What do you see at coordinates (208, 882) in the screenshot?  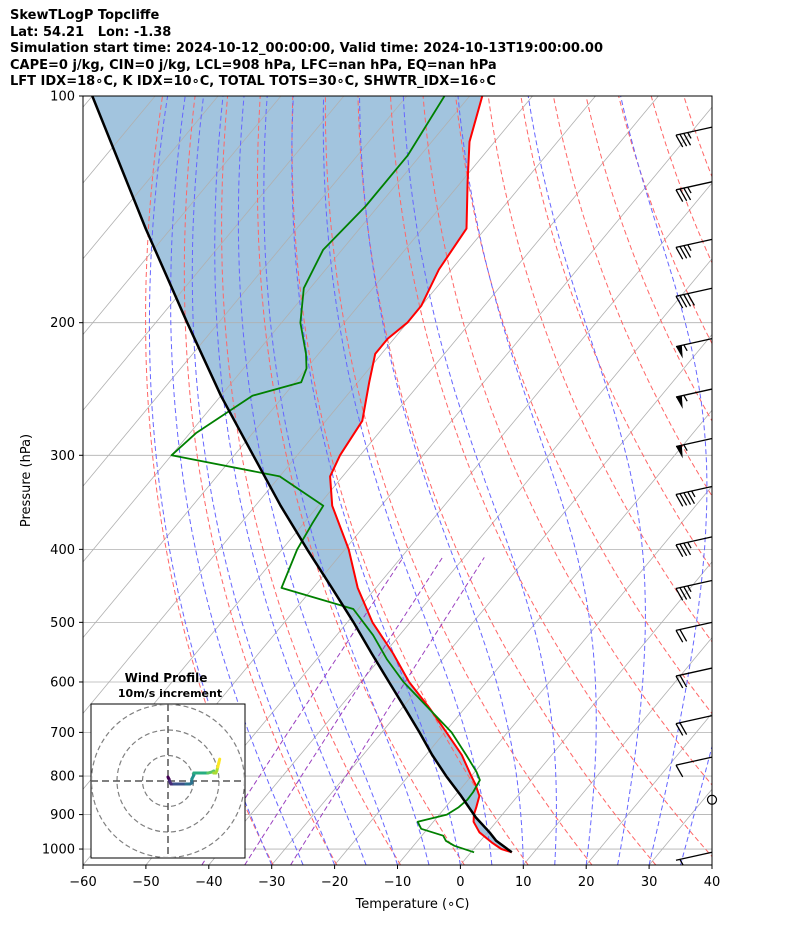 I see `x-tick-label: −40` at bounding box center [208, 882].